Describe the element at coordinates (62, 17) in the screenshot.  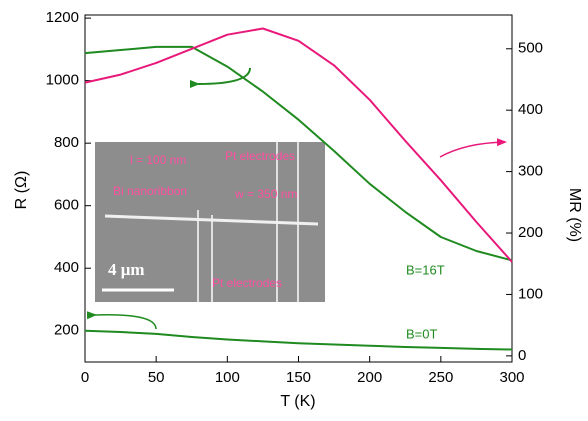
I see `y-tick-label: 1200` at that location.